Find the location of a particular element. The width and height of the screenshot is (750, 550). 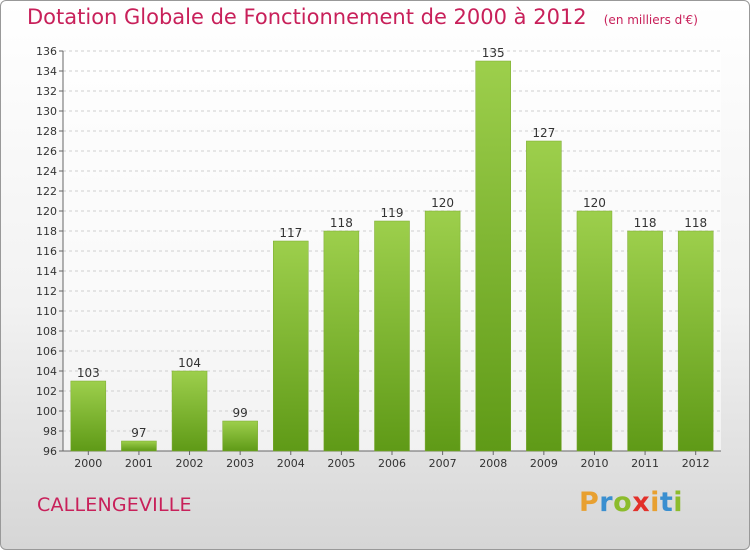

x-tick-label: 2008 is located at coordinates (493, 463).